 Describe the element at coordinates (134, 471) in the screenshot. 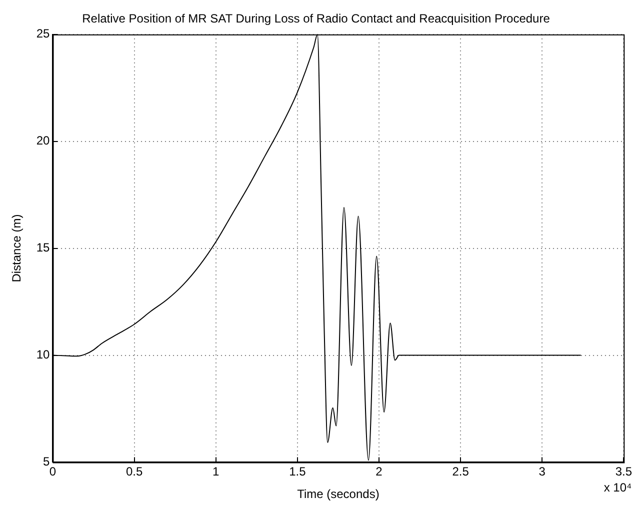

I see `x-tick-label: 0.5` at that location.